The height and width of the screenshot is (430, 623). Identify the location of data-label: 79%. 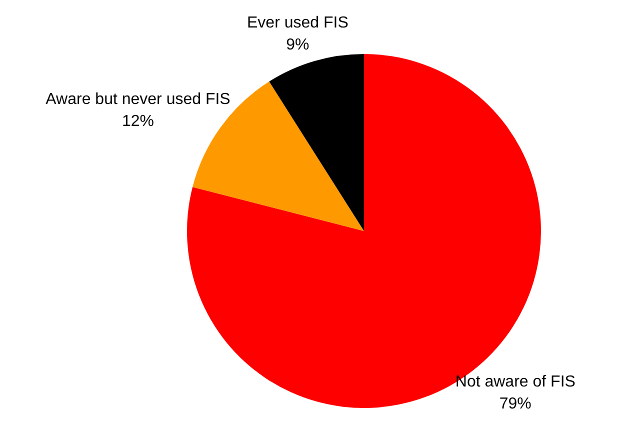
(515, 403).